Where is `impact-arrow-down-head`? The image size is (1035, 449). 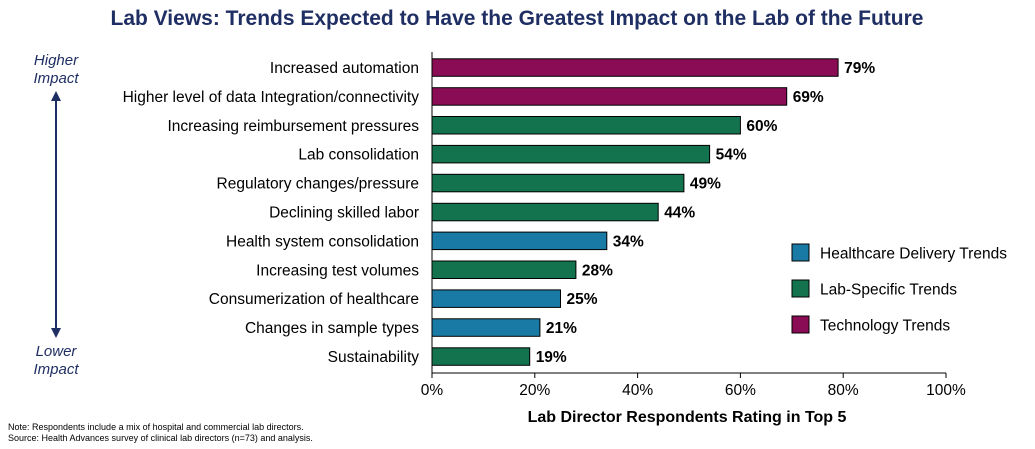 impact-arrow-down-head is located at coordinates (56, 333).